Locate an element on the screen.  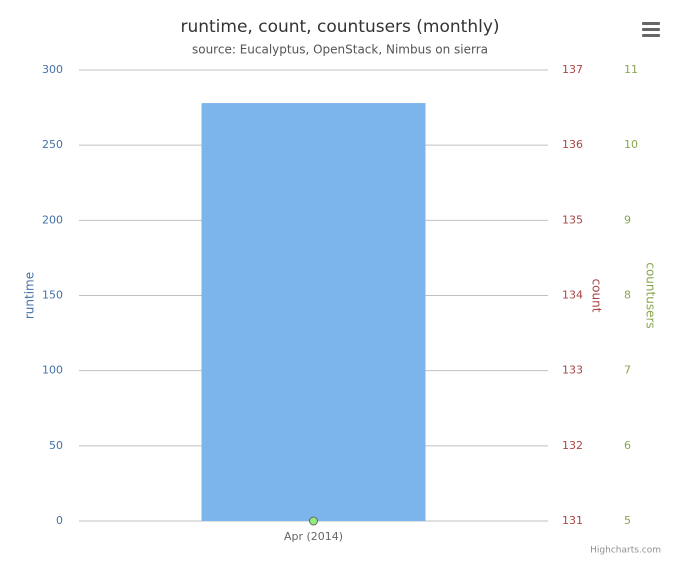
y2-axis-title: count is located at coordinates (597, 296).